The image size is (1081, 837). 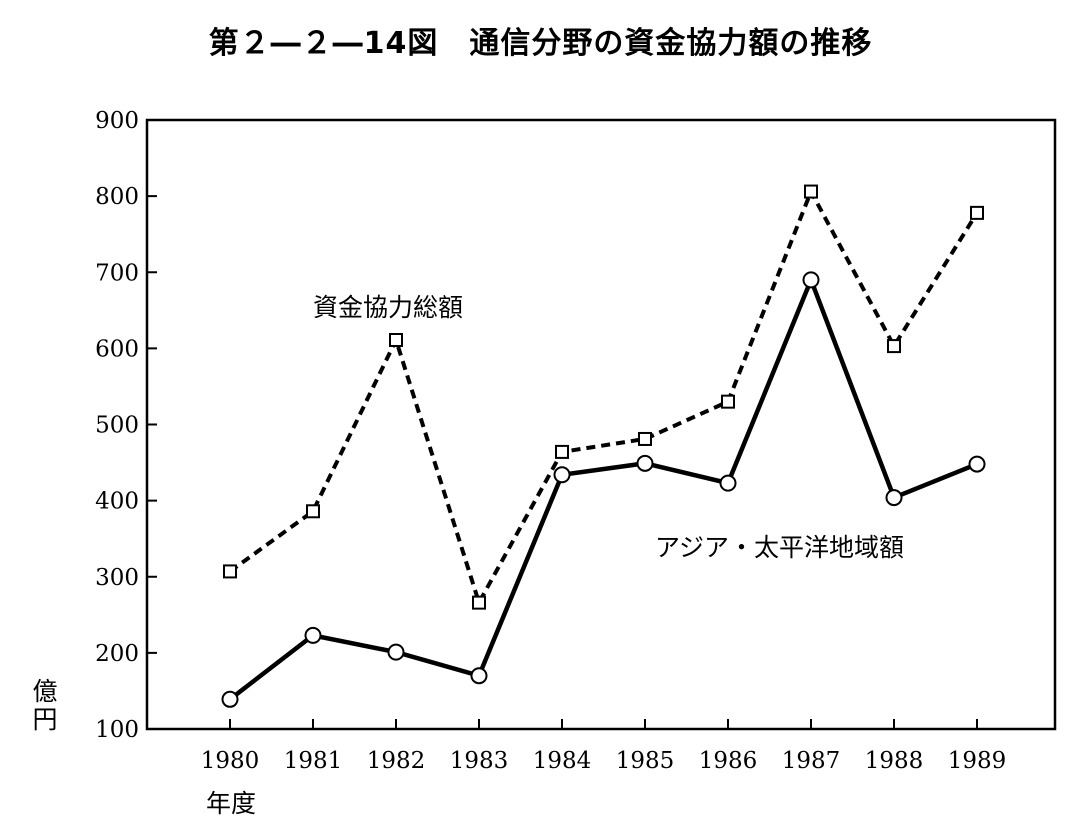 What do you see at coordinates (117, 654) in the screenshot?
I see `y-tick-label: 200` at bounding box center [117, 654].